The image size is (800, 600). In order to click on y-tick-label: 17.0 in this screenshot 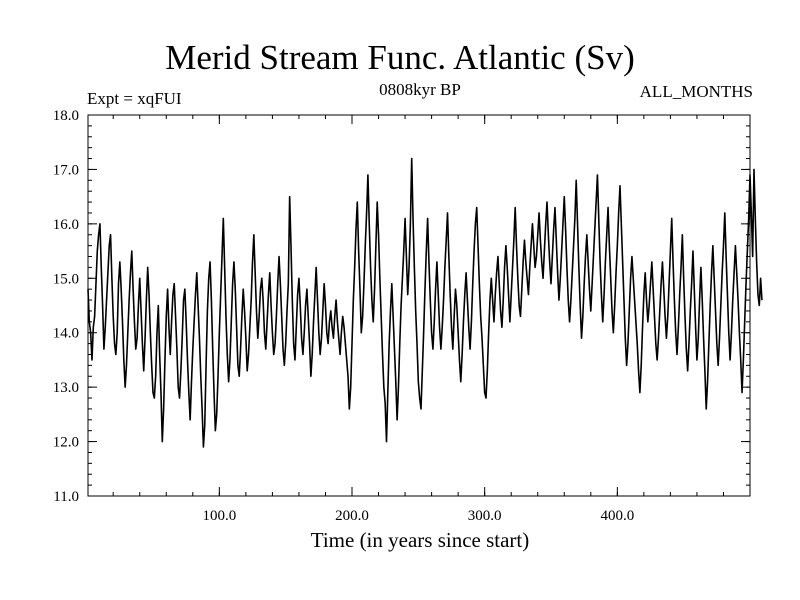, I will do `click(66, 170)`.